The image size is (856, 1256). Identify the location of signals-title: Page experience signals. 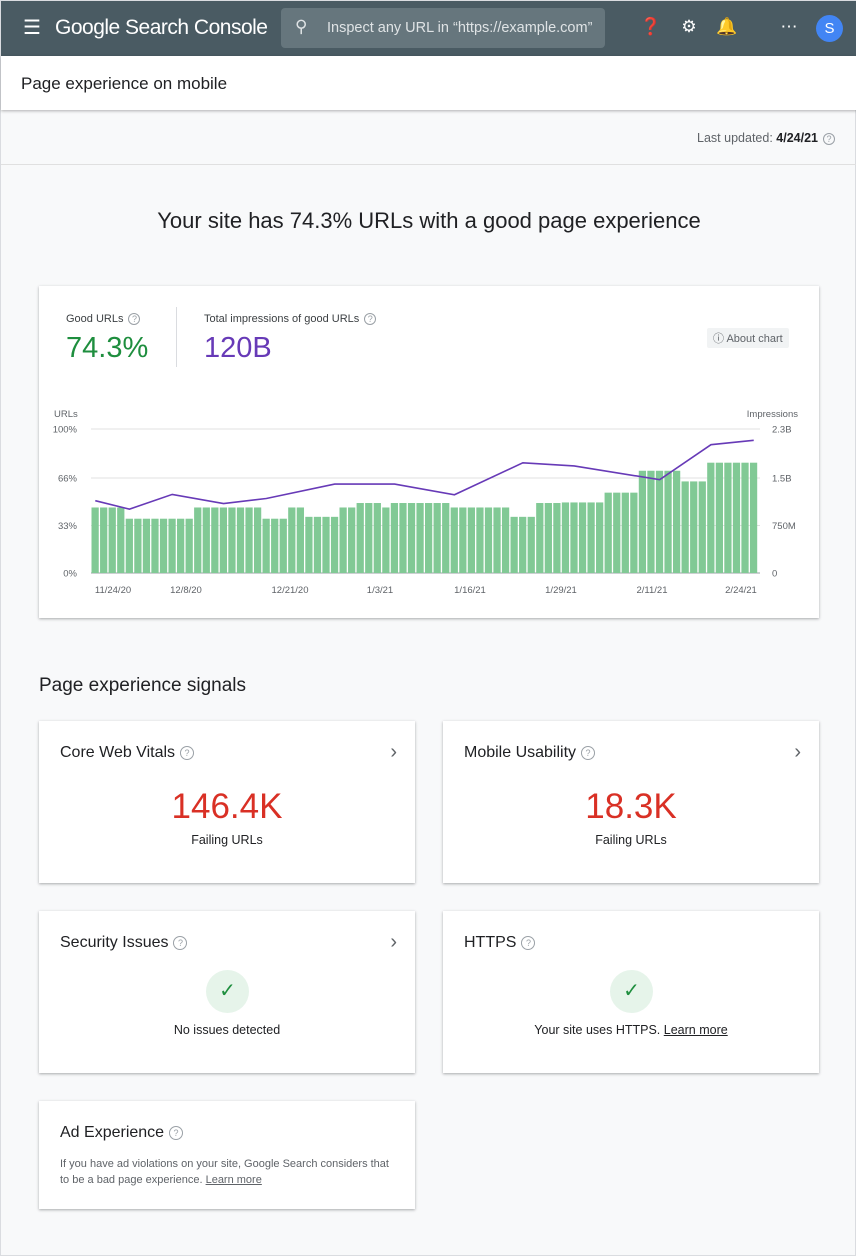
(143, 685).